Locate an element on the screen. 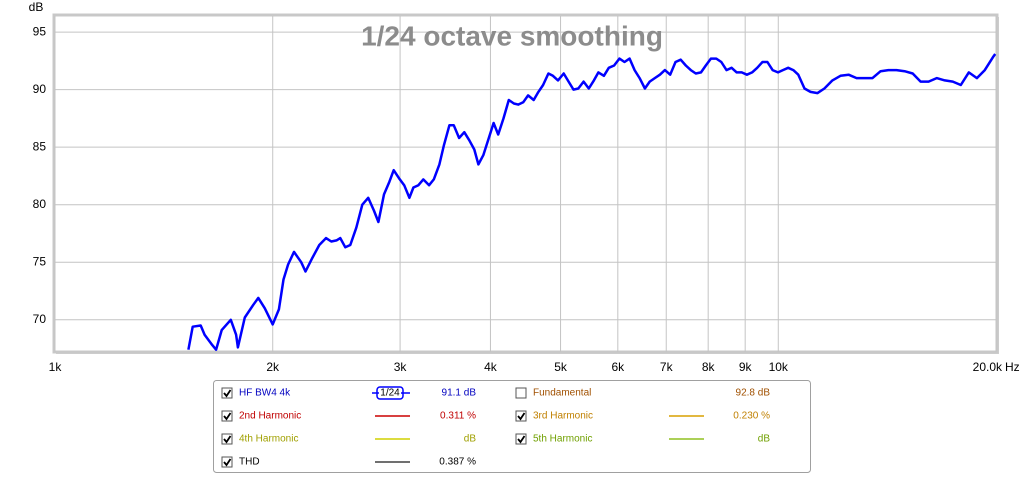 This screenshot has height=481, width=1024. legend-entry: 4th Harmonic dB is located at coordinates (349, 439).